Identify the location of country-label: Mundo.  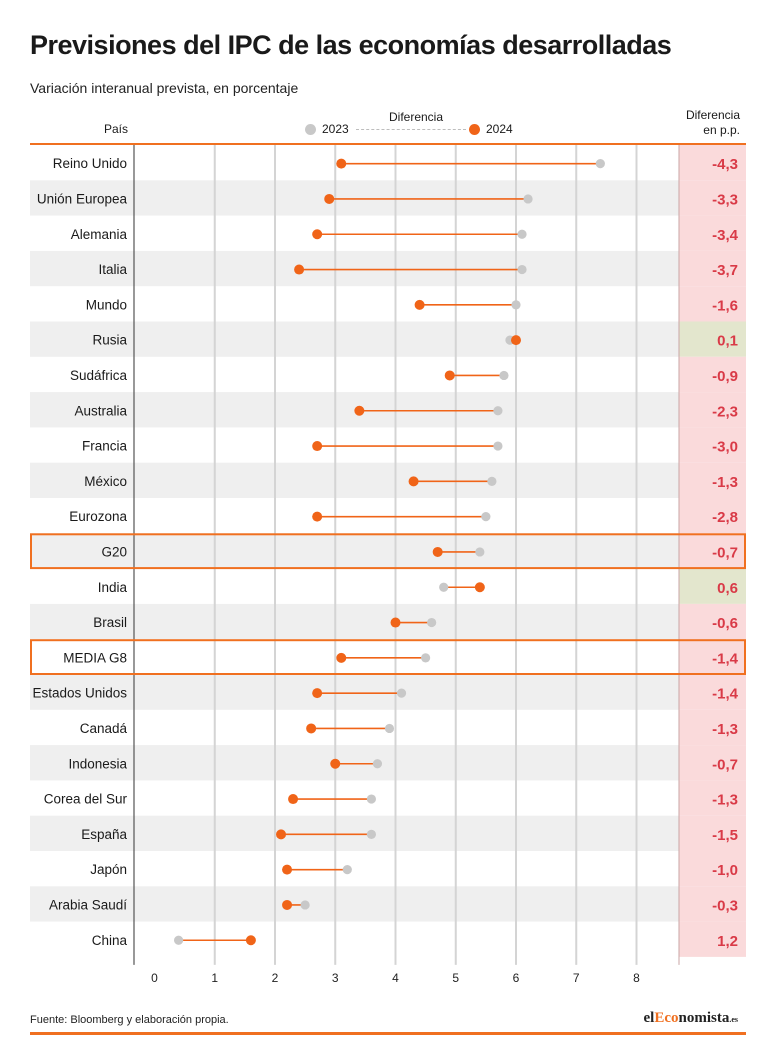
(106, 304).